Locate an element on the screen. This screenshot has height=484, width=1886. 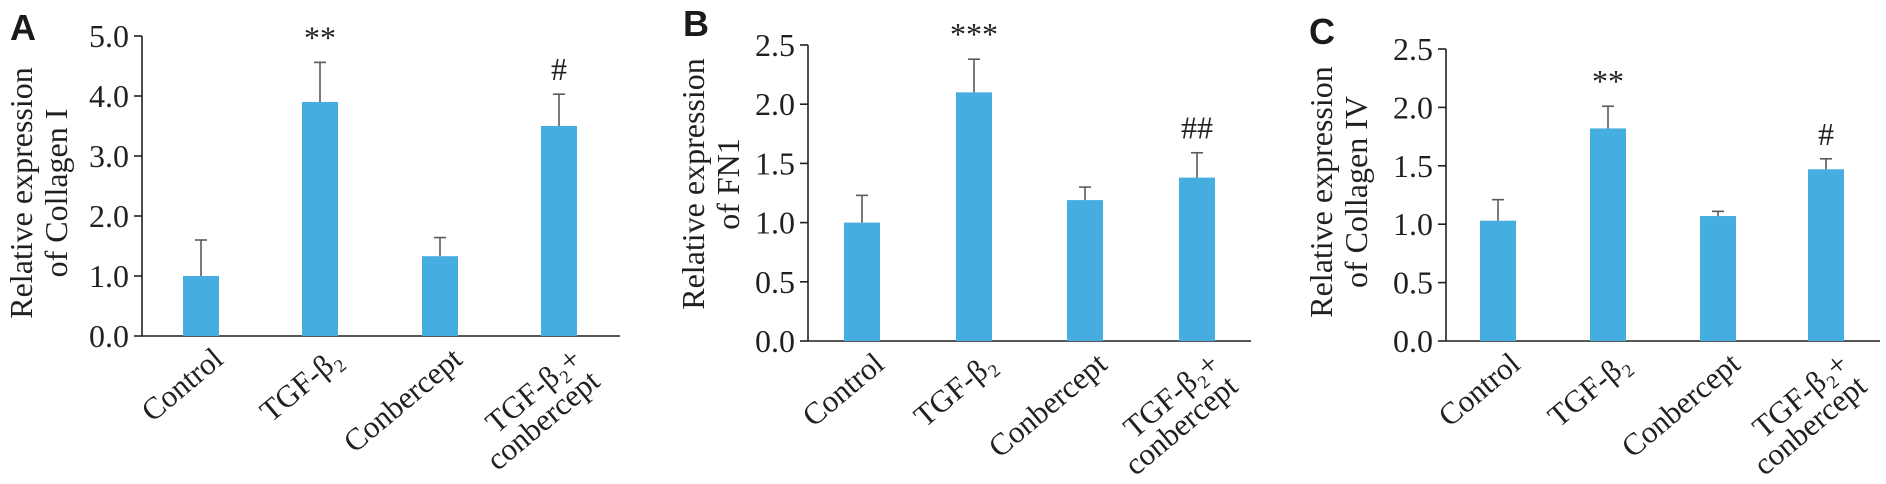
significance-marker-tgf-beta2: *** is located at coordinates (974, 34).